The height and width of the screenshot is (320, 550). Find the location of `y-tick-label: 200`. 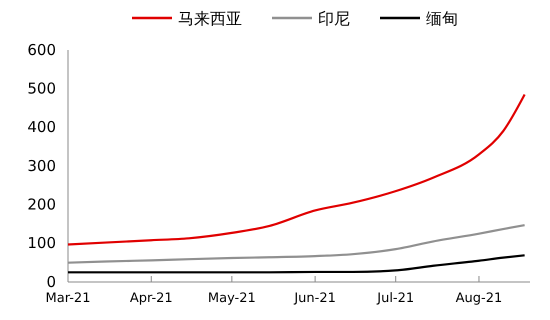

y-tick-label: 200 is located at coordinates (41, 204).